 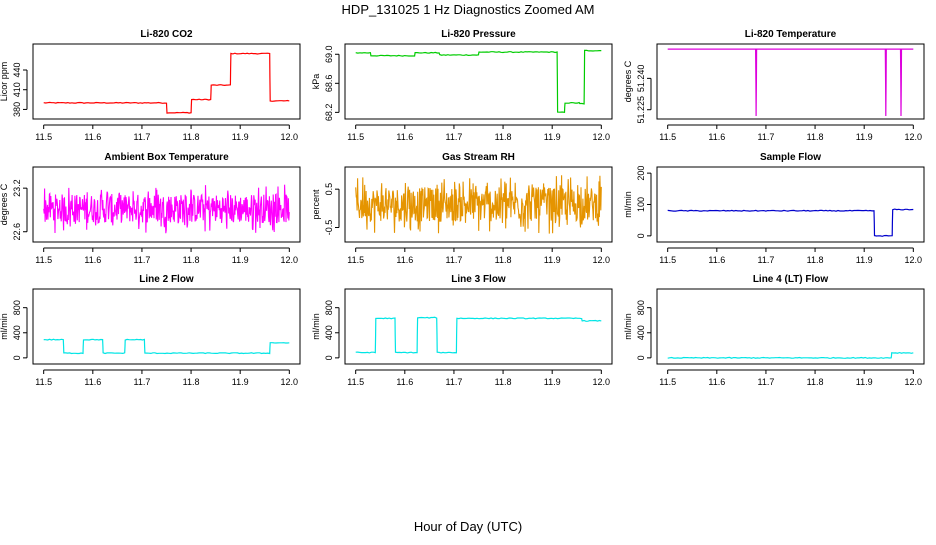 I want to click on panel-title: Ambient Box Temperature, so click(x=166, y=157).